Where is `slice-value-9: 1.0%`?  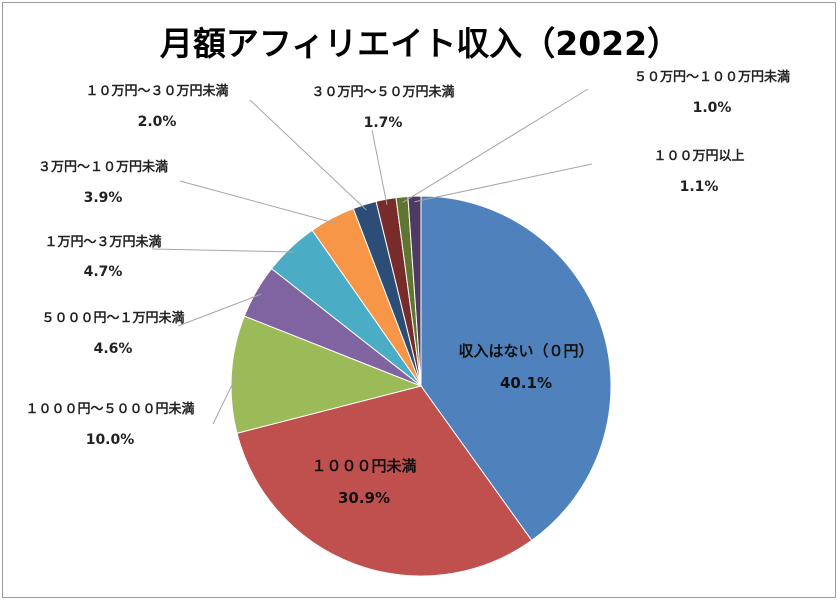
slice-value-9: 1.0% is located at coordinates (712, 108).